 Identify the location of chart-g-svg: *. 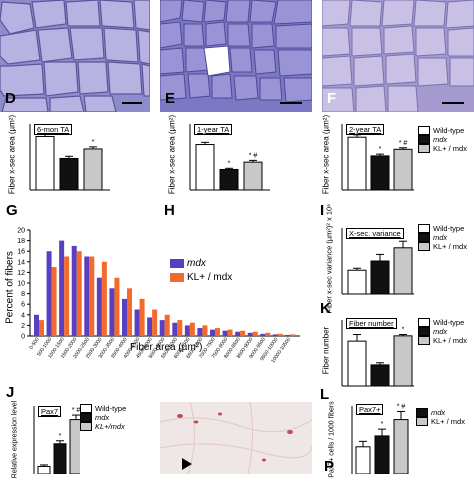
(69, 157).